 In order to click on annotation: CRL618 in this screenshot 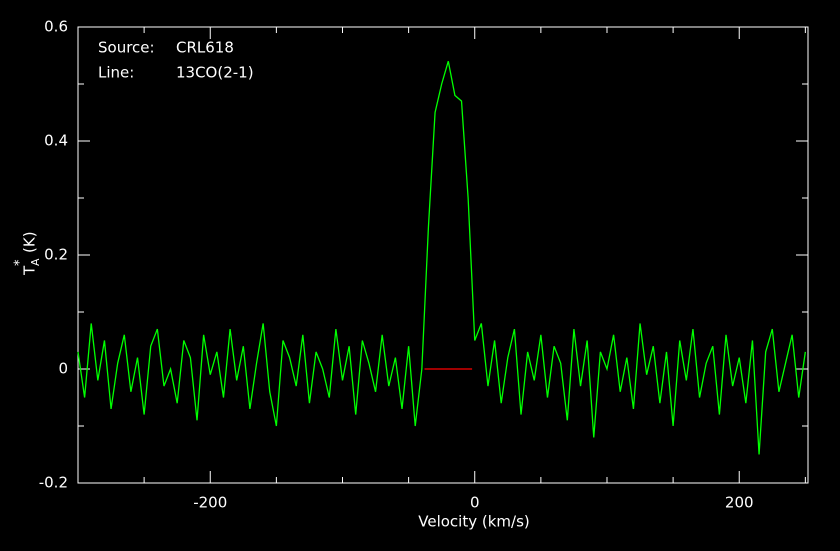, I will do `click(205, 48)`.